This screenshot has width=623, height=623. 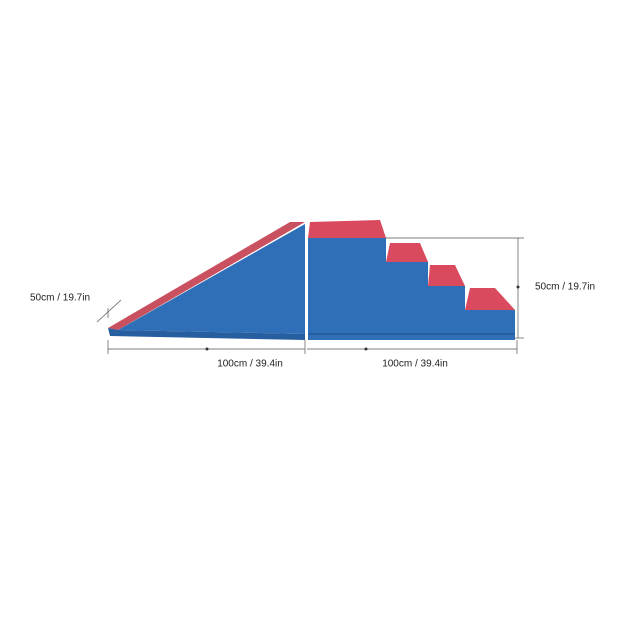 I want to click on depth-label: 50cm / 19.7in, so click(x=60, y=298).